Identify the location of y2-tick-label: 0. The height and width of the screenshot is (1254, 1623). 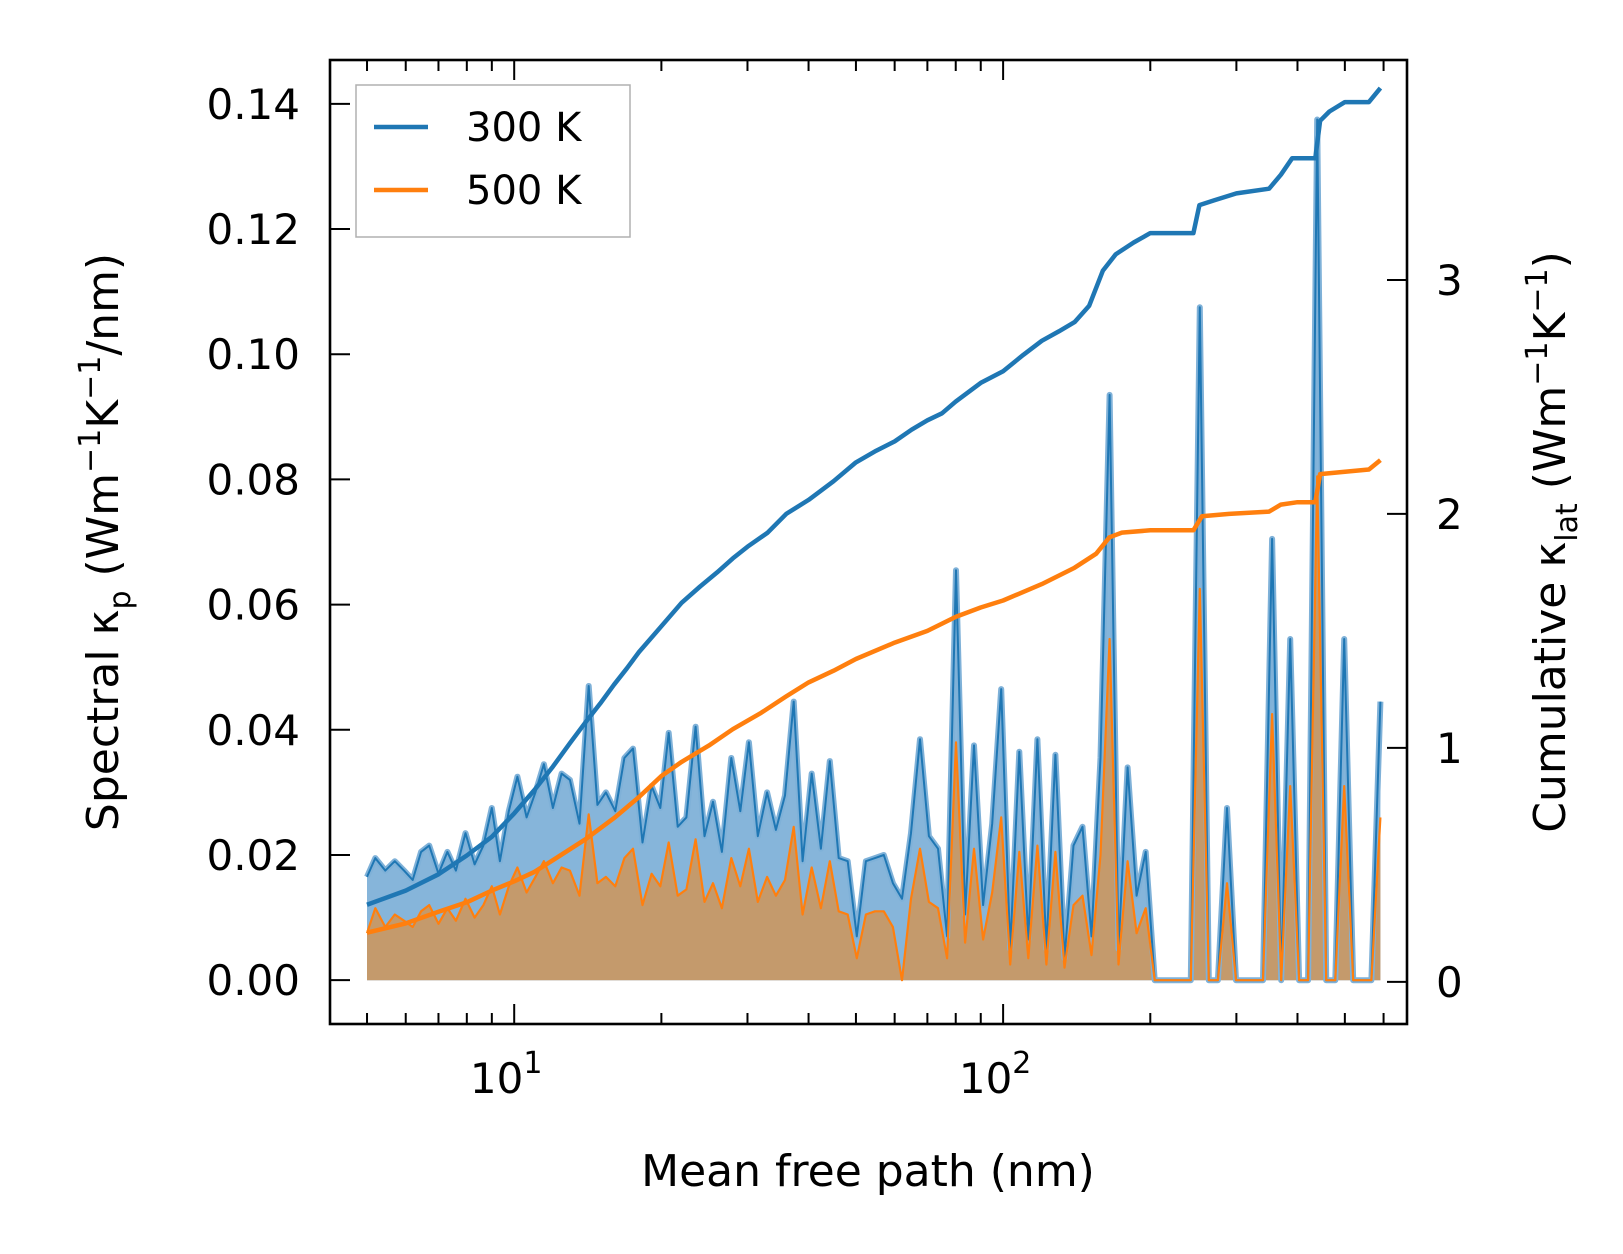
(1449, 982).